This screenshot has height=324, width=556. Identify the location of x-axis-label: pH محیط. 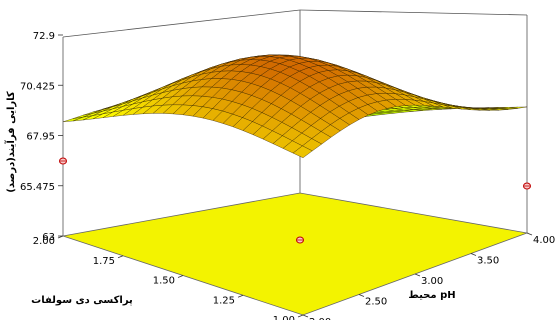
(431, 295).